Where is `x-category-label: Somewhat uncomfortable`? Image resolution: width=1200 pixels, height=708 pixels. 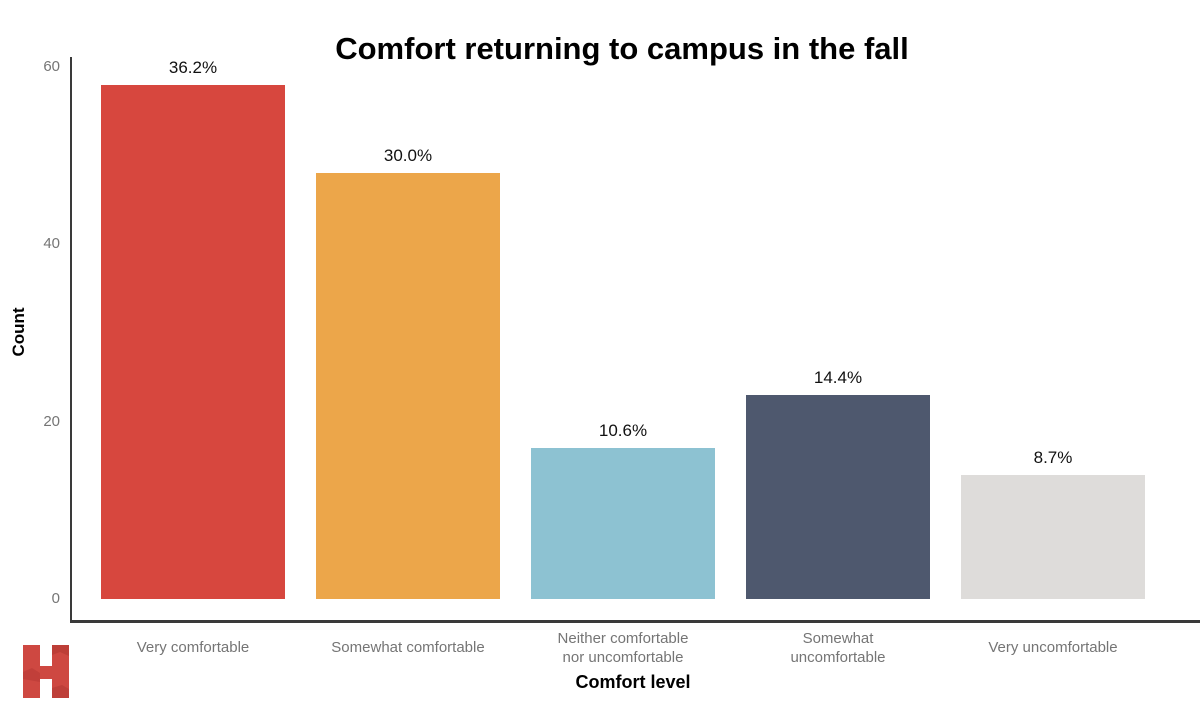 x-category-label: Somewhat uncomfortable is located at coordinates (838, 648).